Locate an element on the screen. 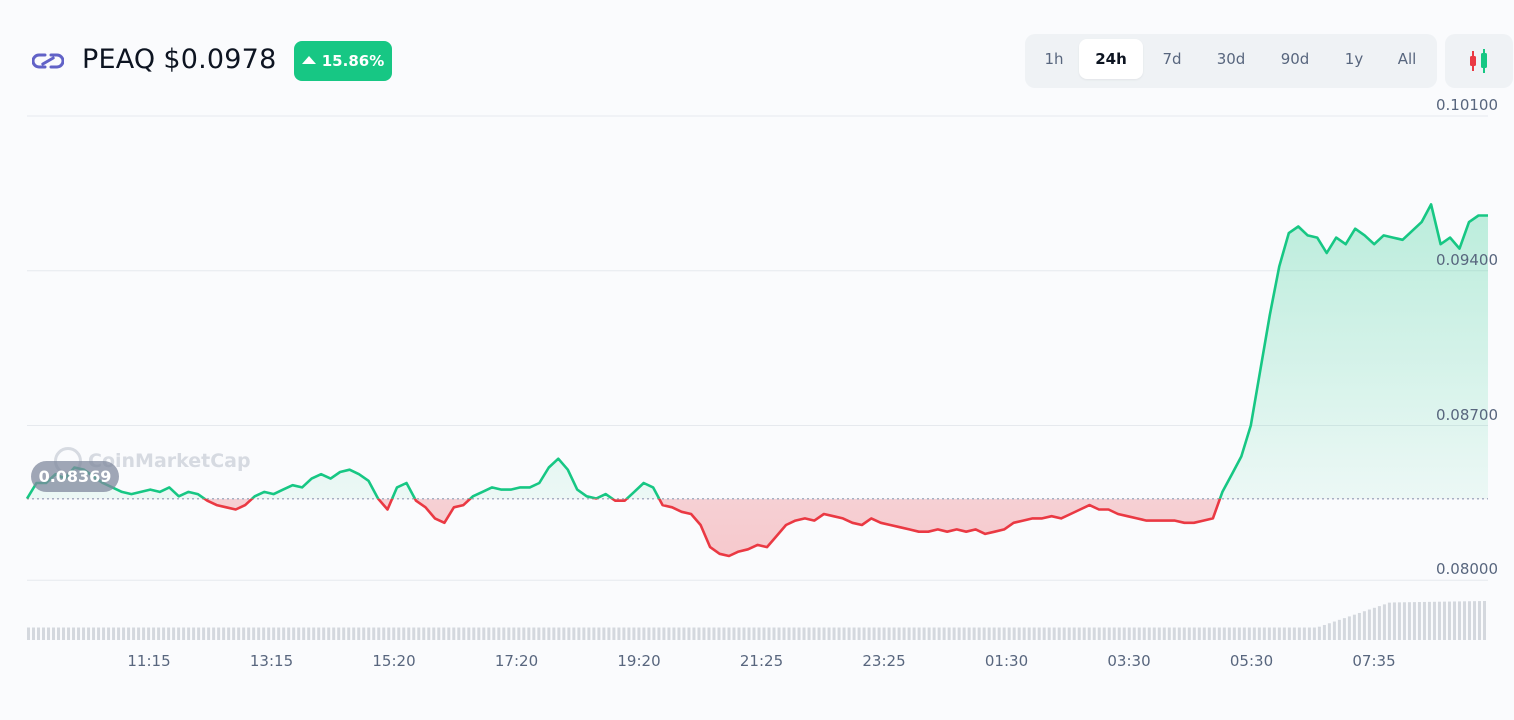 This screenshot has width=1514, height=720. x-tick-label: 17:20 is located at coordinates (516, 661).